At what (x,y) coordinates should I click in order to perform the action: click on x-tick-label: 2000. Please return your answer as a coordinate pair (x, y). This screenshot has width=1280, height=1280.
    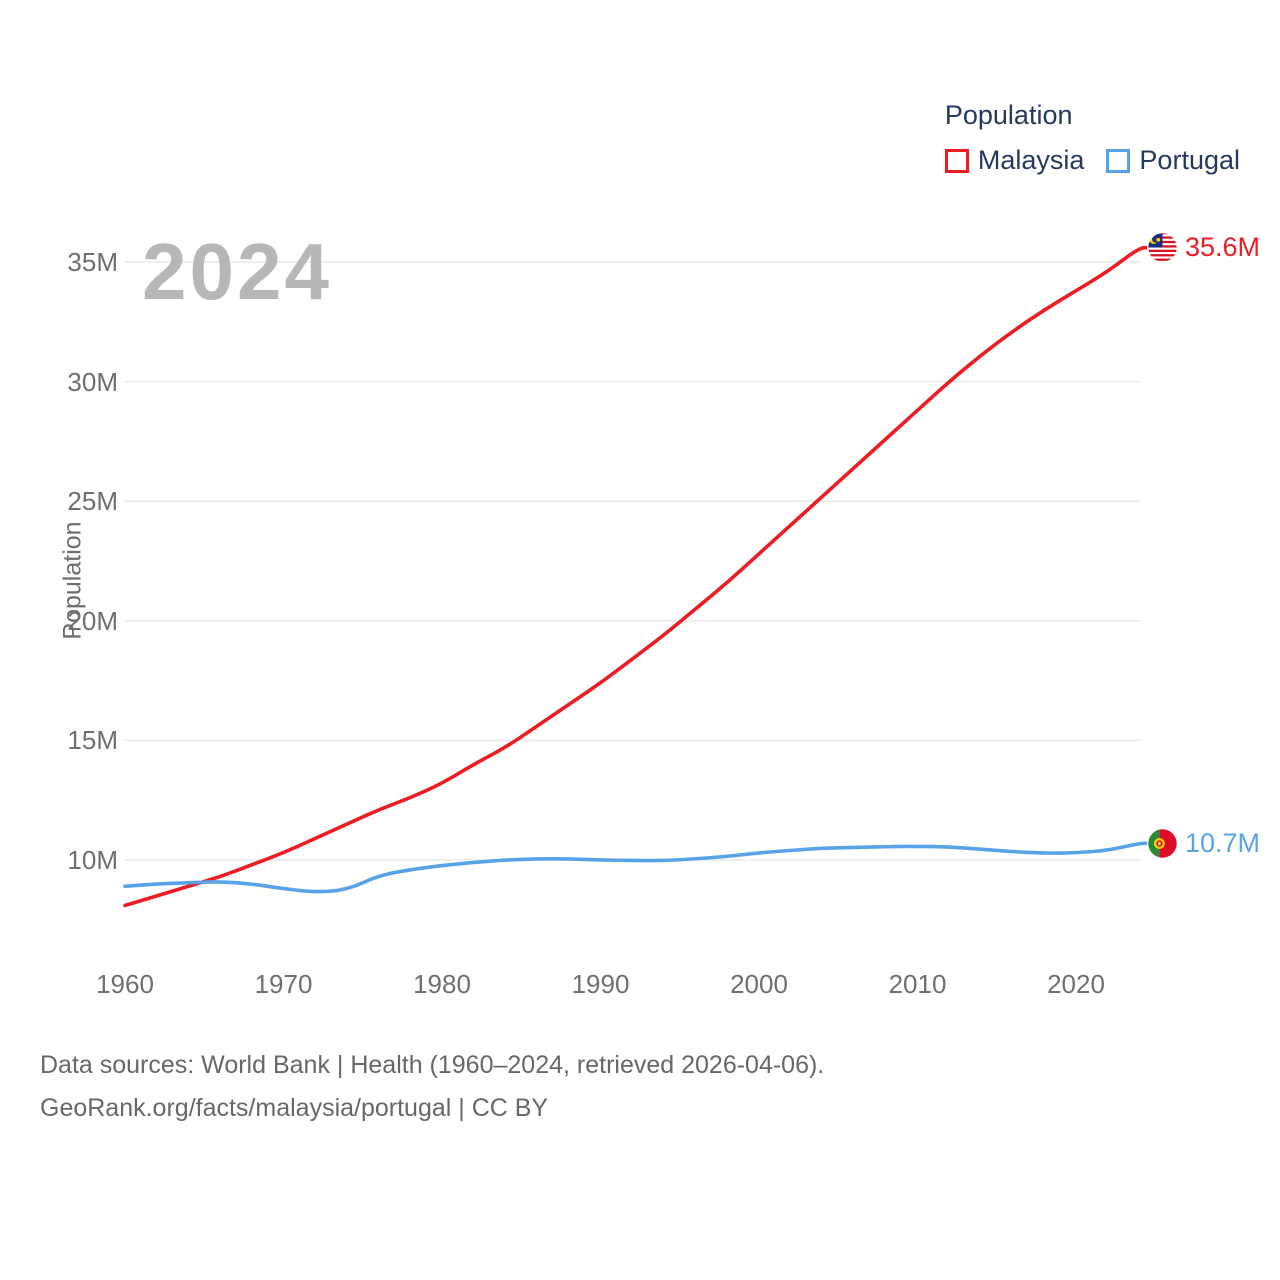
    Looking at the image, I should click on (759, 984).